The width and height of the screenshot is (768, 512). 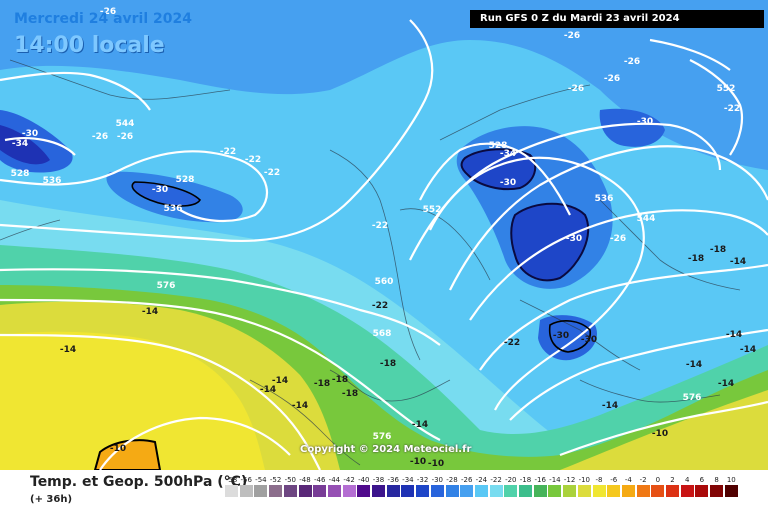 I want to click on geopotential-label: 552, so click(x=726, y=89).